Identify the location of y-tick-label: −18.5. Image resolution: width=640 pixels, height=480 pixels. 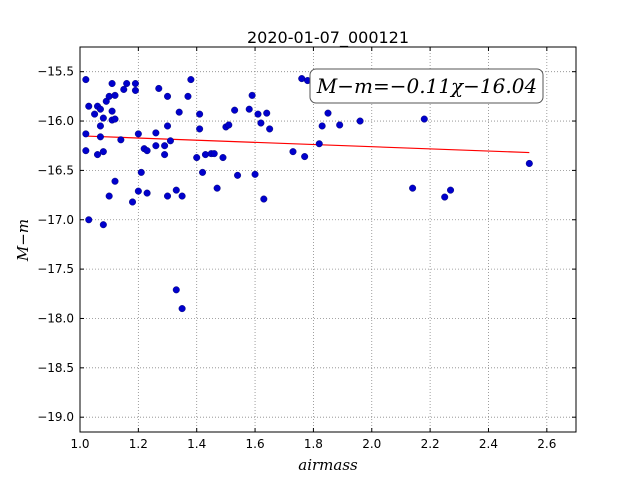
(55, 368).